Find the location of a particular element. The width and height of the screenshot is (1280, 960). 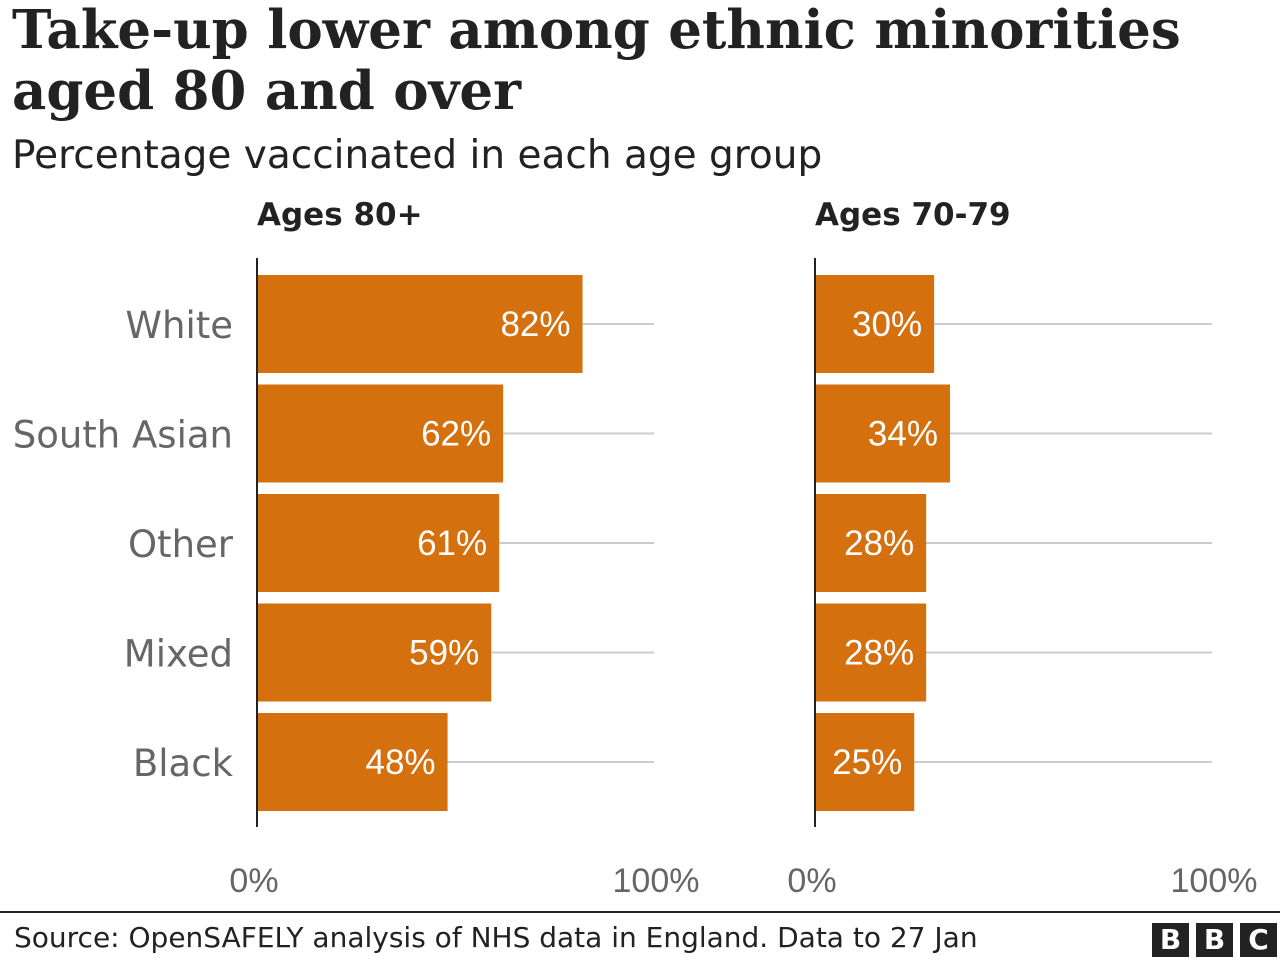

category-label: Black is located at coordinates (183, 763).